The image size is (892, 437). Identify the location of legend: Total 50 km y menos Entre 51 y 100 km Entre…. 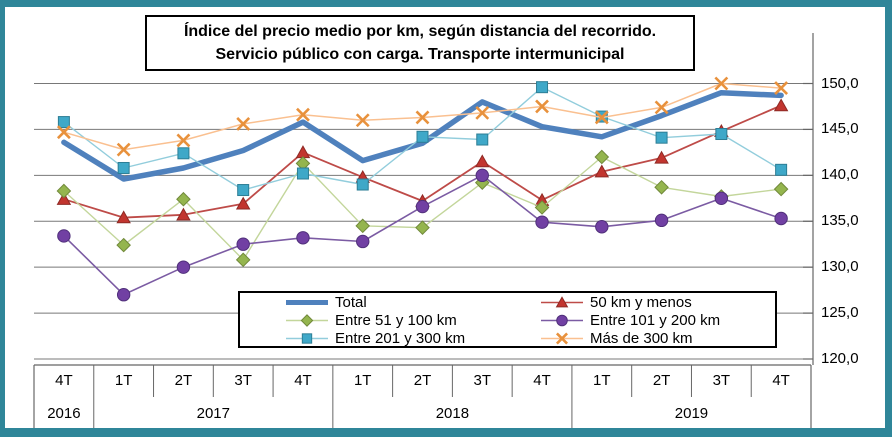
(507, 319).